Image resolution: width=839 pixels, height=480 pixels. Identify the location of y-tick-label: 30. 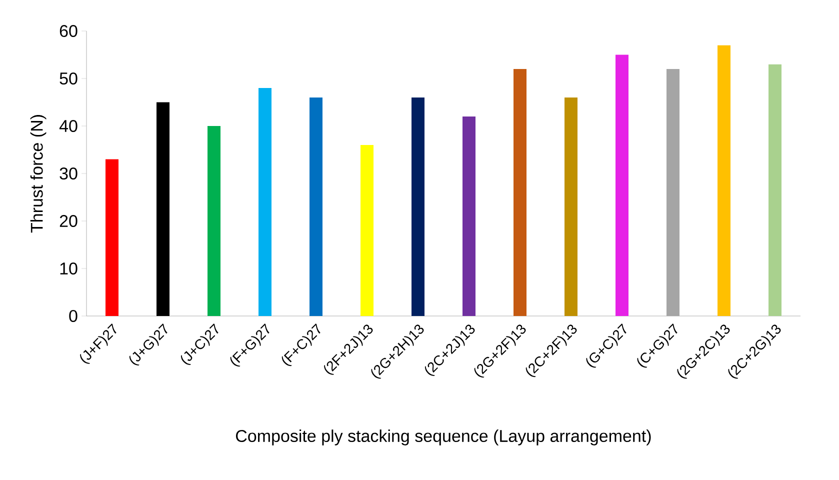
(69, 173).